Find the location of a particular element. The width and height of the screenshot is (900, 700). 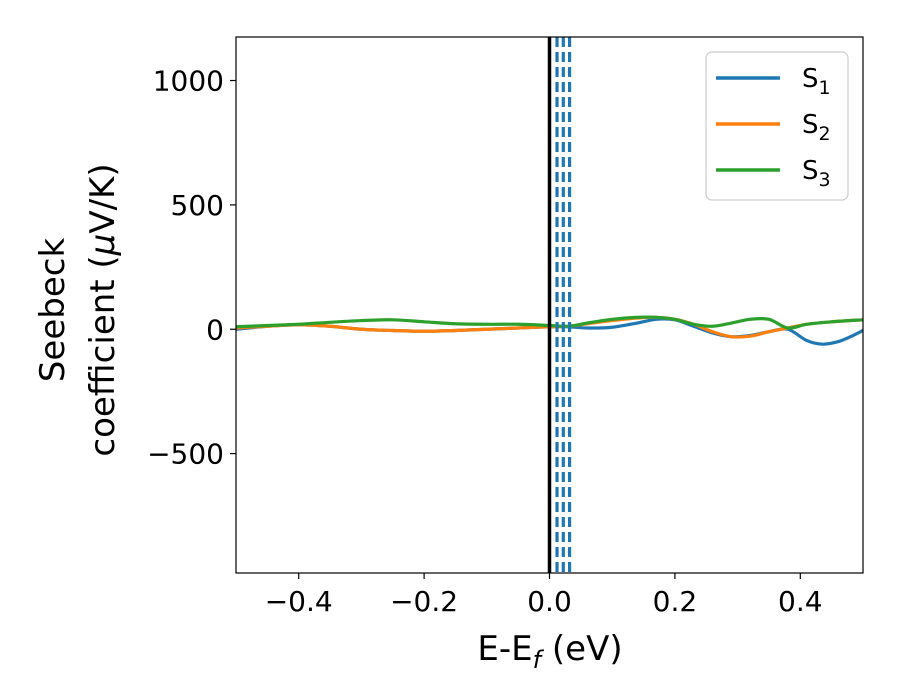

series-line-s3 is located at coordinates (549, 322).